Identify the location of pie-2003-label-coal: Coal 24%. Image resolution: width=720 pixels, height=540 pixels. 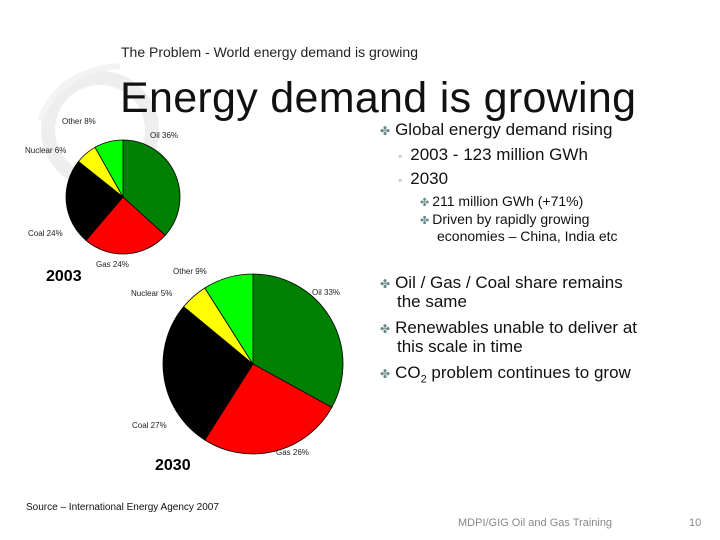
(45, 233).